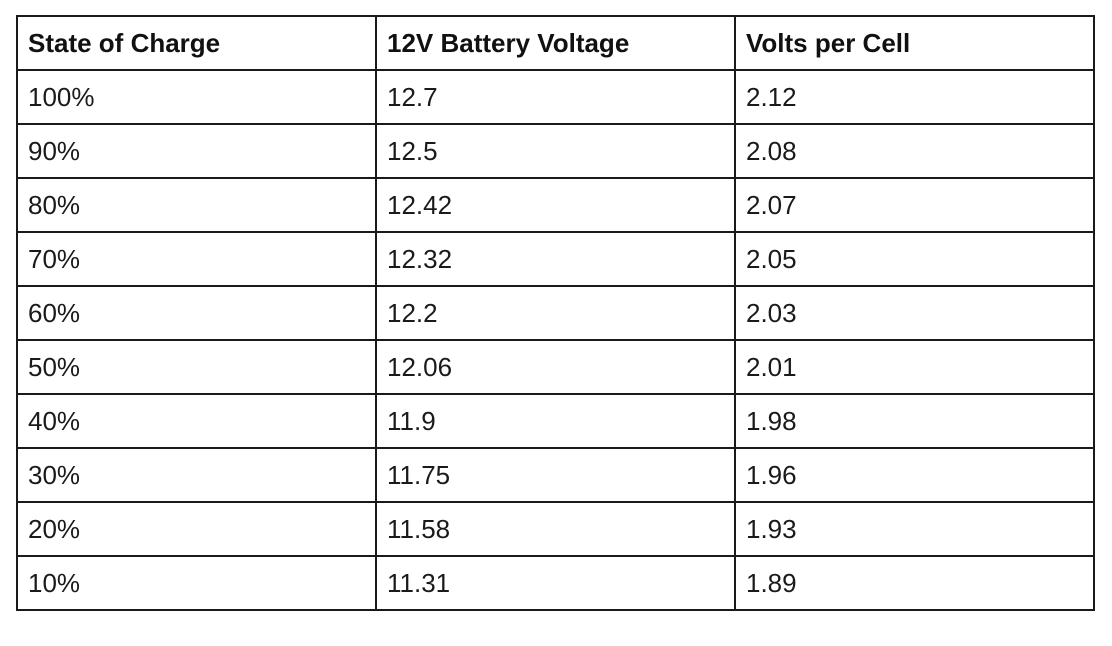 The height and width of the screenshot is (646, 1112). Describe the element at coordinates (196, 313) in the screenshot. I see `cell-state-of-charge: 60%` at that location.